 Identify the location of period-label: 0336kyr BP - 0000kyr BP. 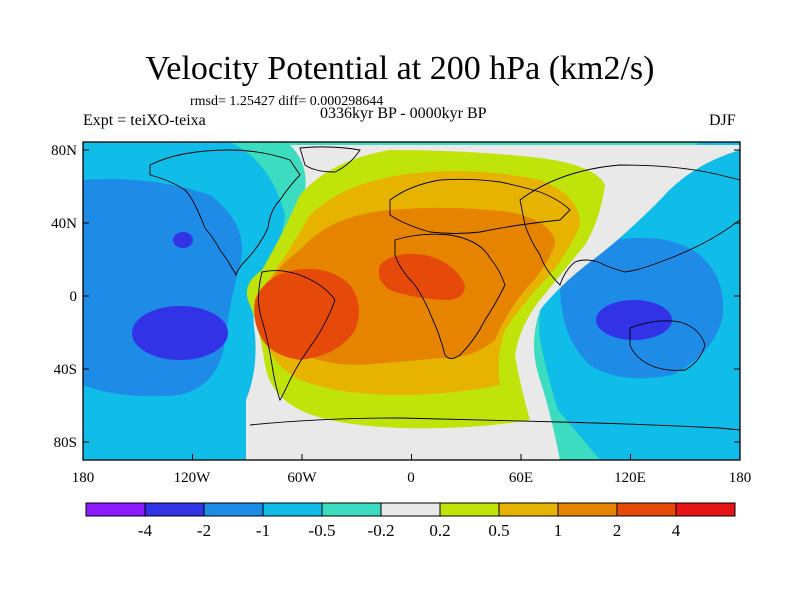
(403, 113).